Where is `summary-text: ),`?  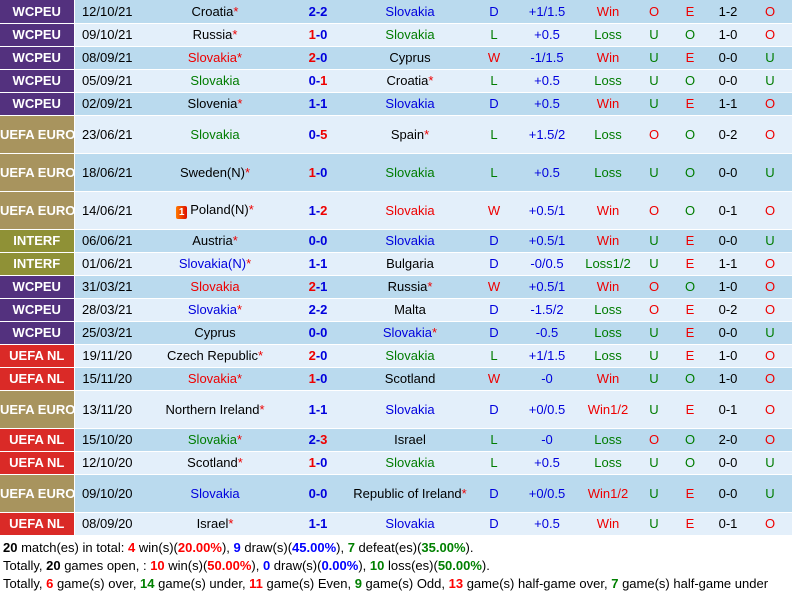 summary-text: ), is located at coordinates (227, 547).